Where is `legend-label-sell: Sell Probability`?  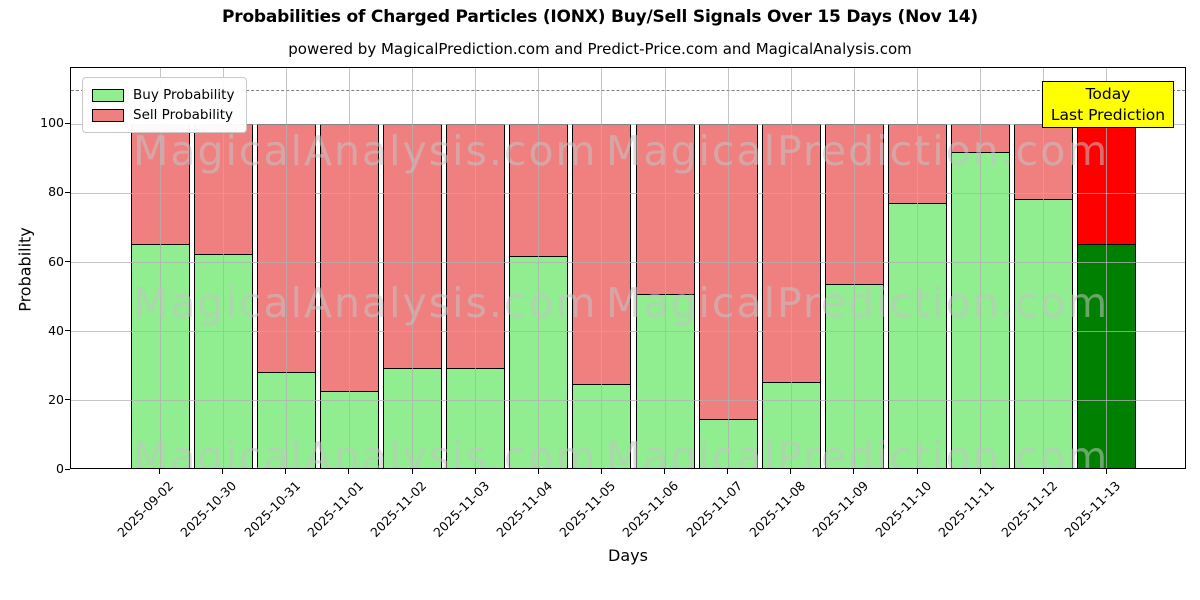
legend-label-sell: Sell Probability is located at coordinates (183, 115).